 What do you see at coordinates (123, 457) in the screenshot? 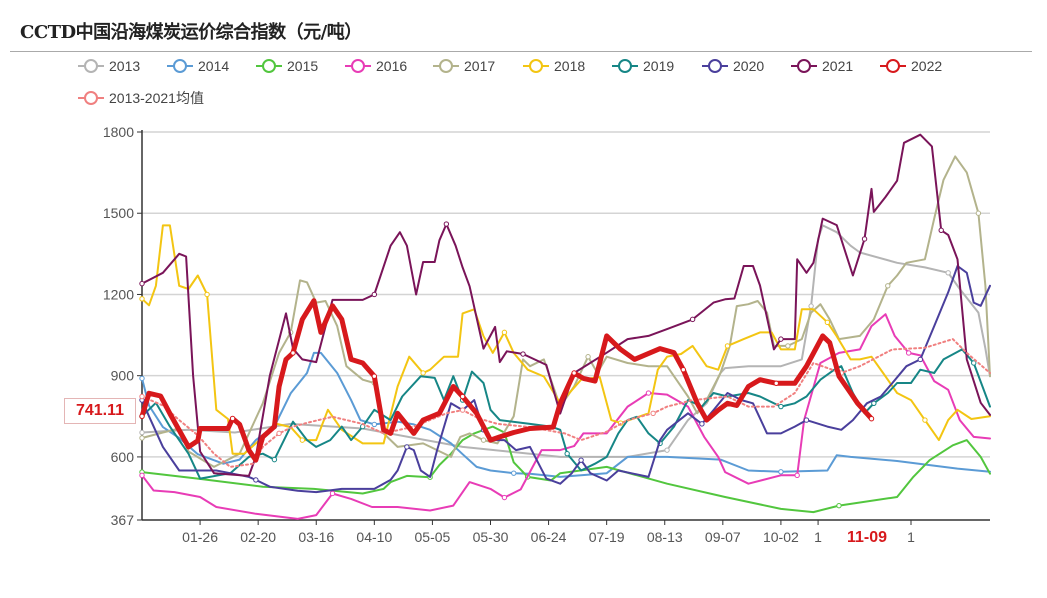
I see `y-tick-label: 600` at bounding box center [123, 457].